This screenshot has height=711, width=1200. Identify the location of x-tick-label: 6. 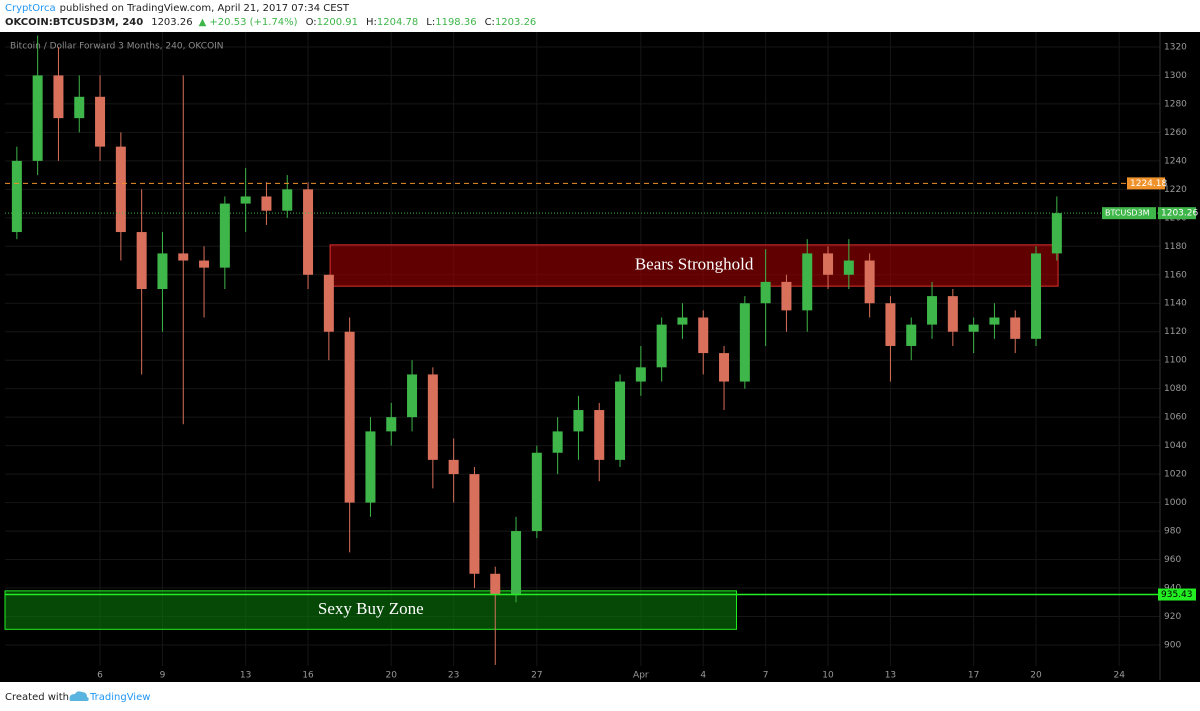
(100, 676).